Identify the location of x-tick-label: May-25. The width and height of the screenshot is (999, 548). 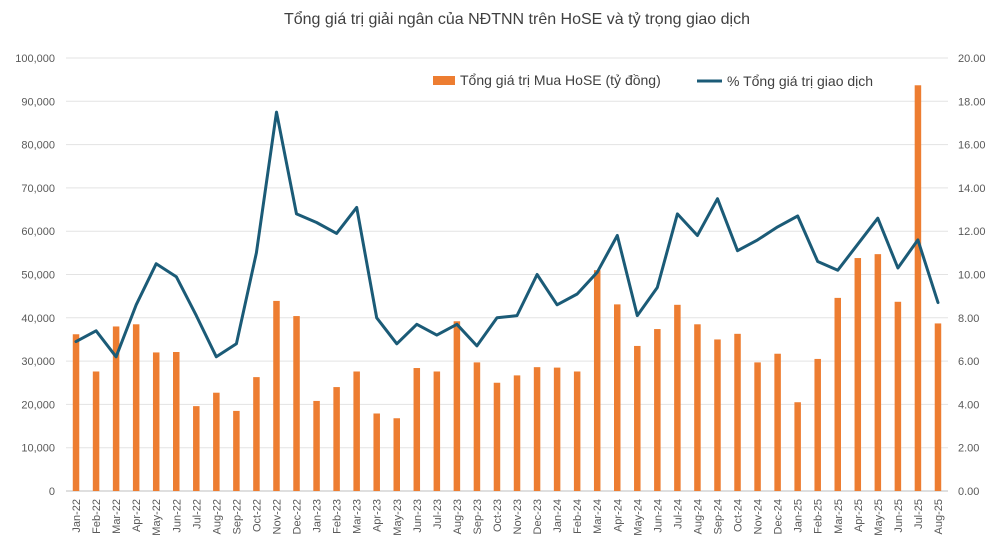
(879, 517).